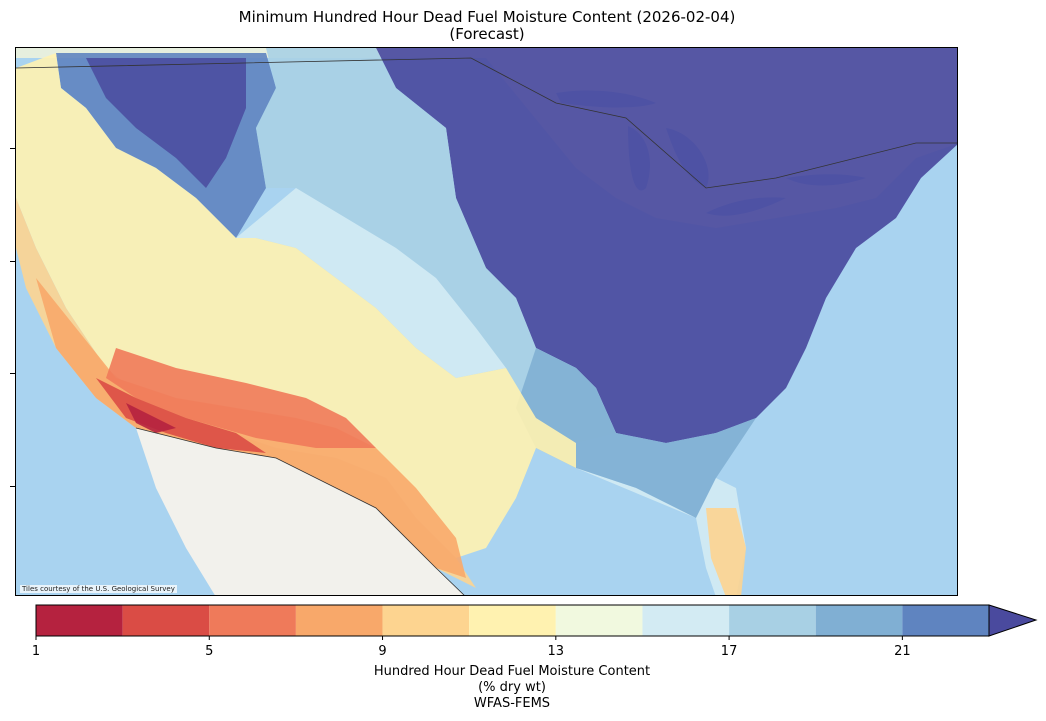  I want to click on colorbar-tick-label: 5, so click(209, 651).